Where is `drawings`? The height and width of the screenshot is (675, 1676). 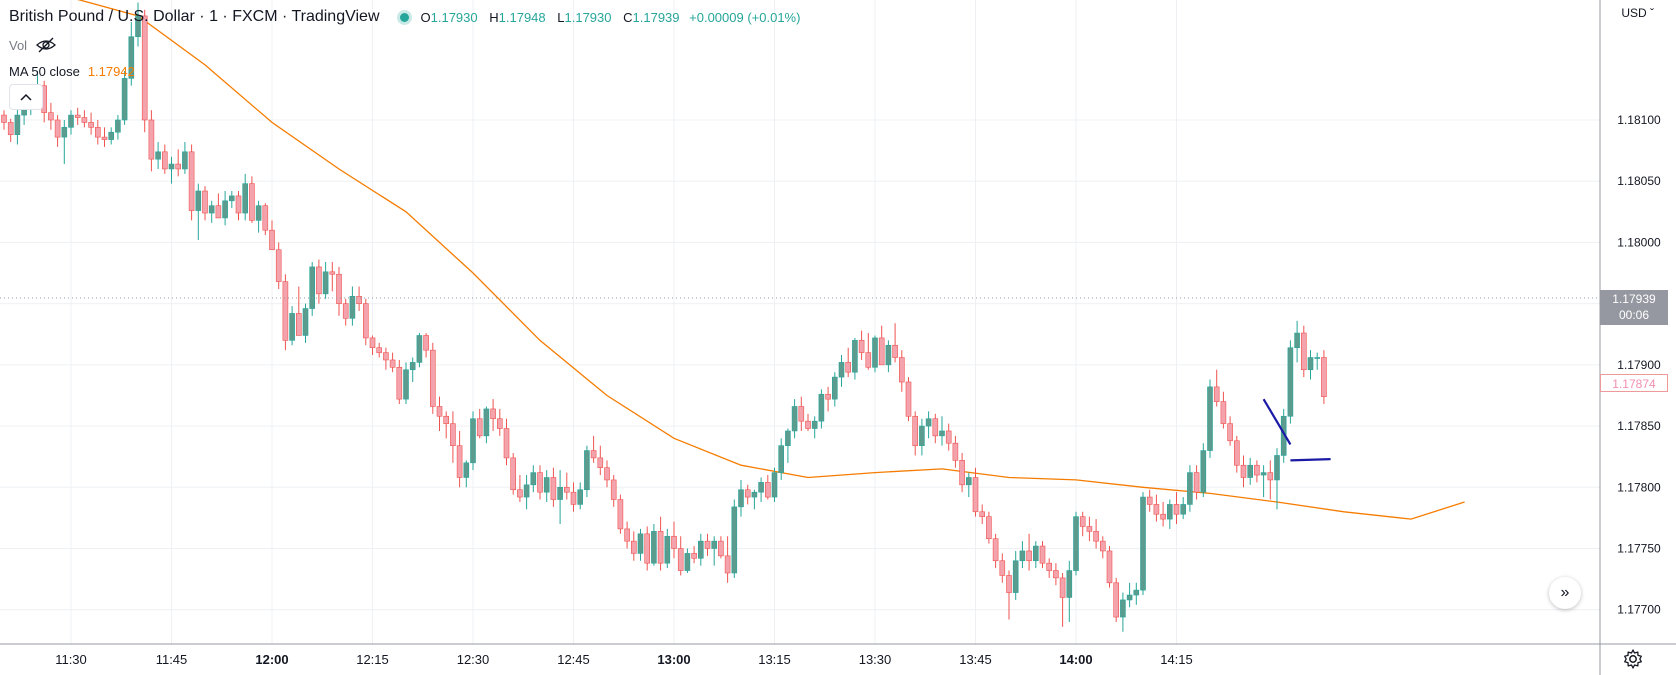 drawings is located at coordinates (1296, 430).